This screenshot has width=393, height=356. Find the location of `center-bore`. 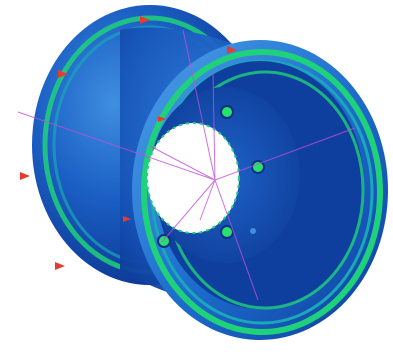

center-bore is located at coordinates (193, 178).